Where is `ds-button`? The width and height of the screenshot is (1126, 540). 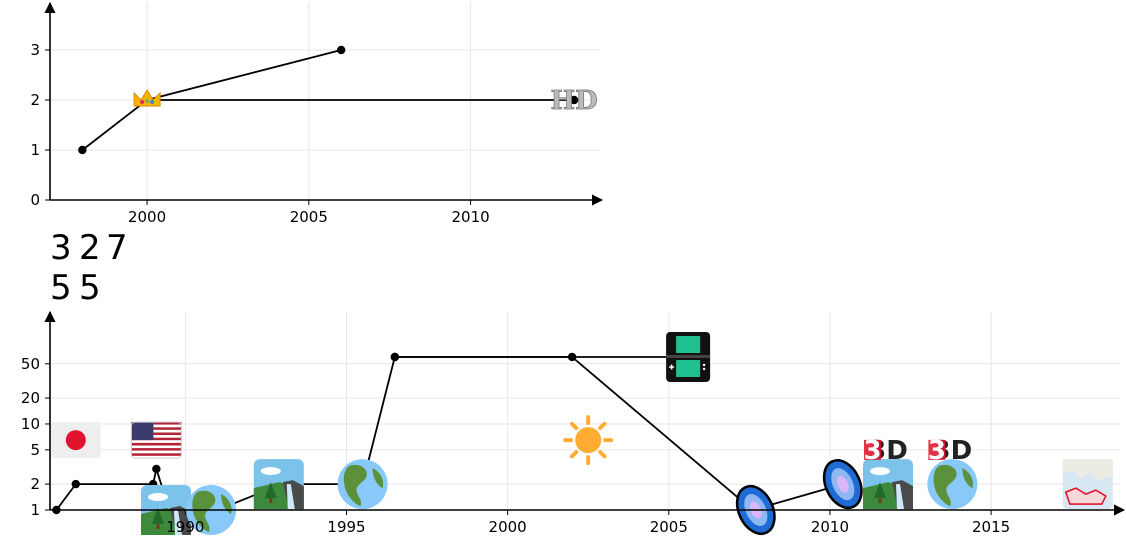
ds-button is located at coordinates (704, 369).